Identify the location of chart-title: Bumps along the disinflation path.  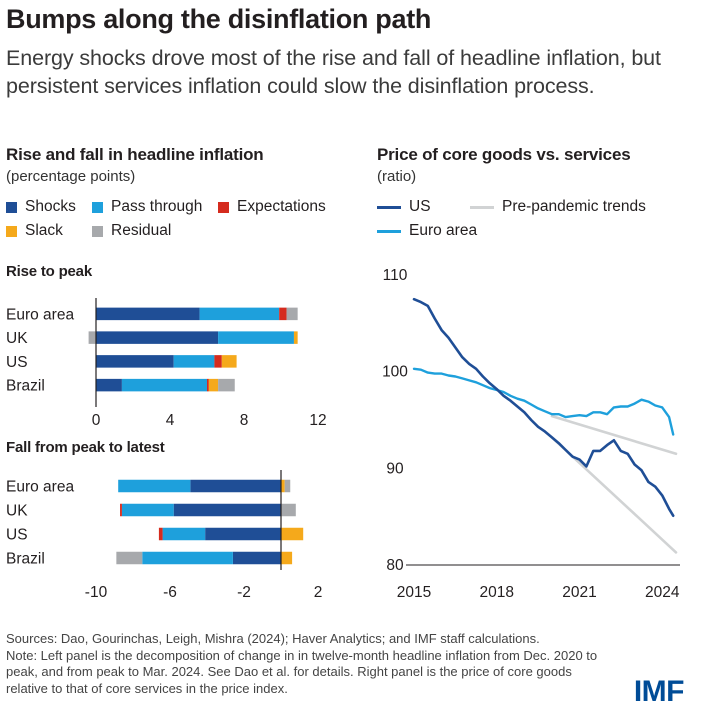
(219, 19).